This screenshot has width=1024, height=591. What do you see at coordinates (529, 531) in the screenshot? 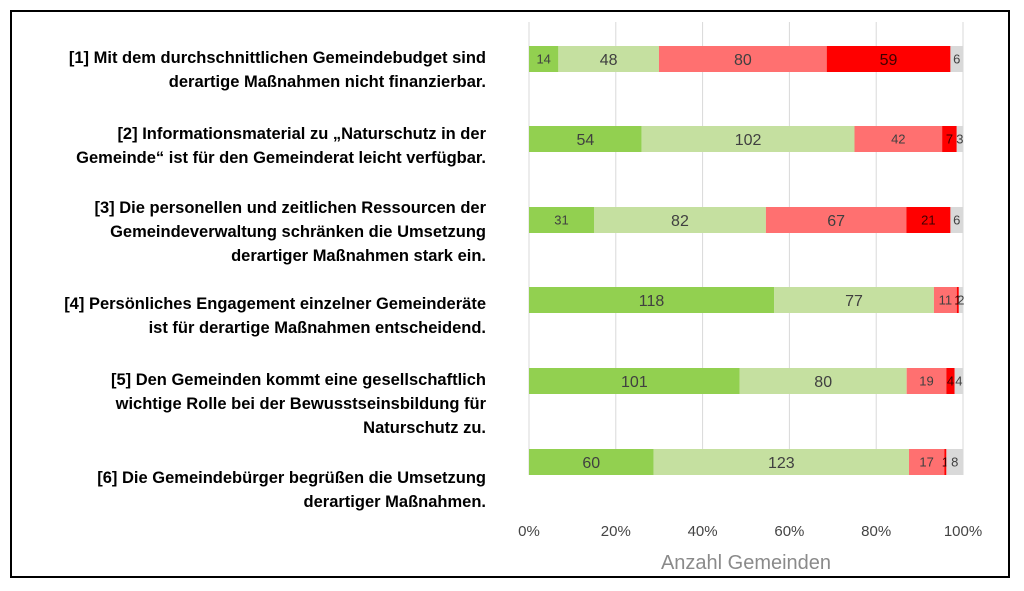
I see `x-tick-label: 0%` at bounding box center [529, 531].